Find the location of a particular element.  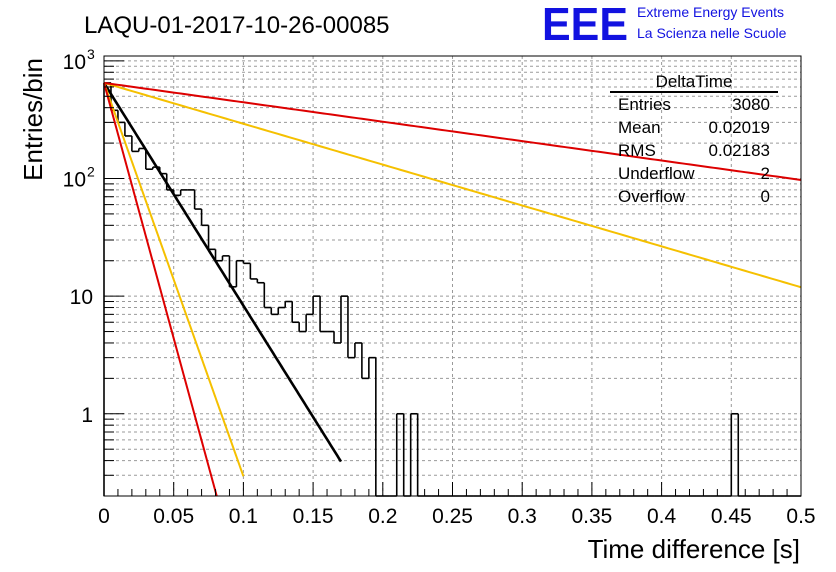

stats-row-label: RMS is located at coordinates (637, 150).